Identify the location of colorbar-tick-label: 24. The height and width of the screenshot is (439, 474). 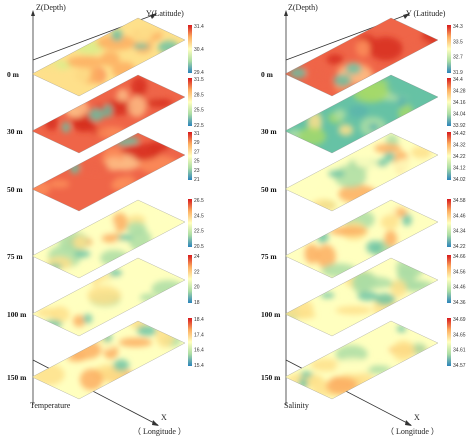
(197, 257).